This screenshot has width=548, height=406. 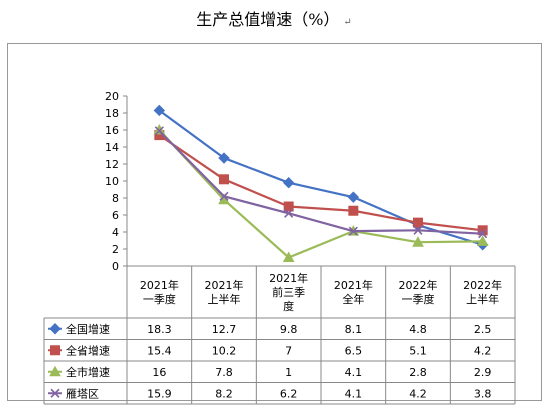 I want to click on series-name-label: 雁塔区, so click(x=82, y=393).